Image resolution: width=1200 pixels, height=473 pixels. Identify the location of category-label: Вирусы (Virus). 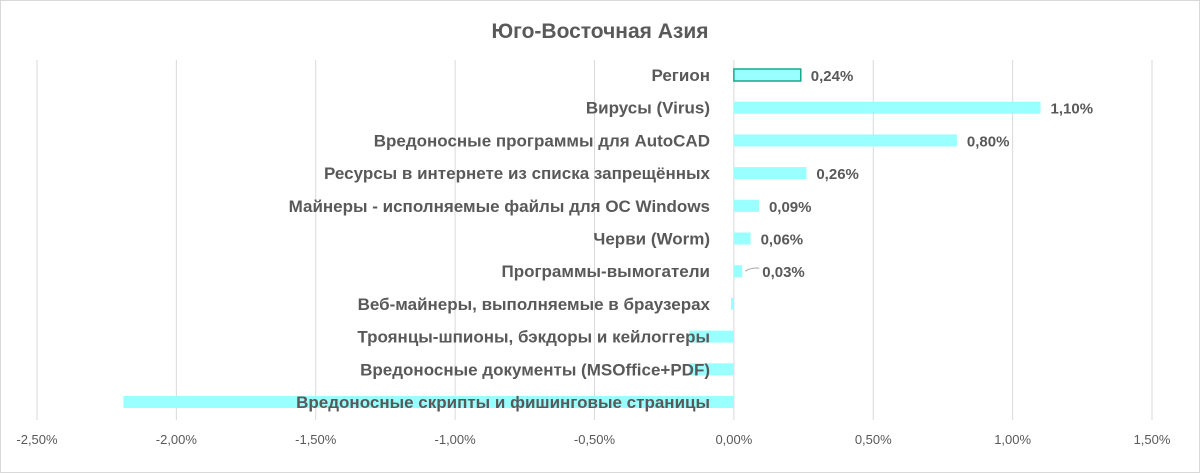
(648, 108).